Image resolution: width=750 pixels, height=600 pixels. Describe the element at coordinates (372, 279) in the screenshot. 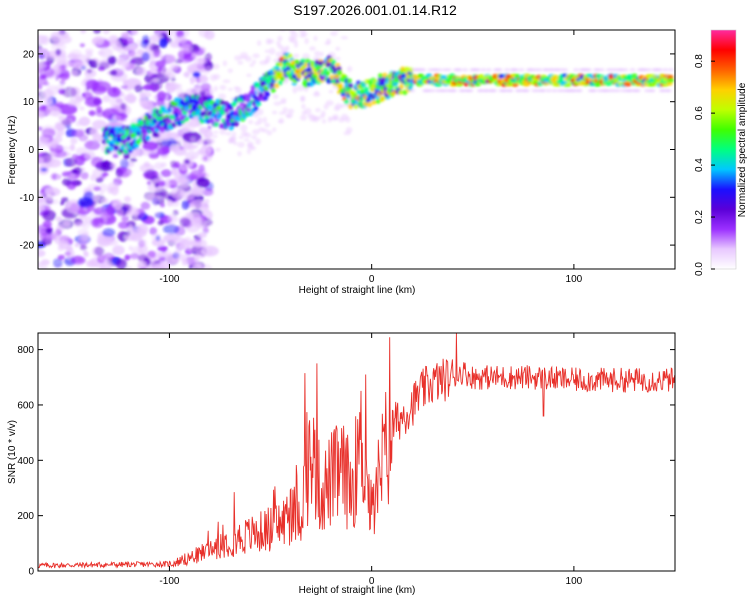

I see `spectrogram-xtick-label: 0` at that location.